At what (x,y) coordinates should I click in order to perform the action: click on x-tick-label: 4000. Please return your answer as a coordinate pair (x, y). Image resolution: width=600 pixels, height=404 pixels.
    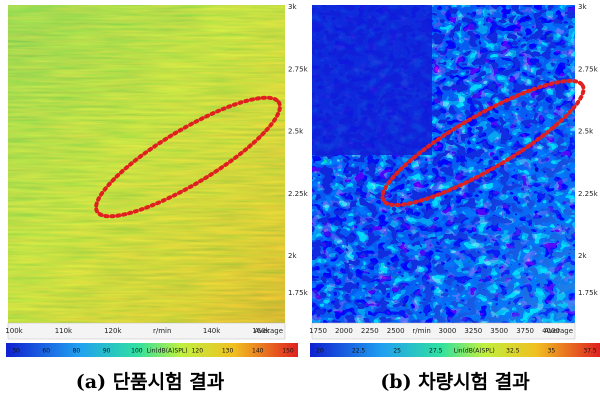
    Looking at the image, I should click on (551, 331).